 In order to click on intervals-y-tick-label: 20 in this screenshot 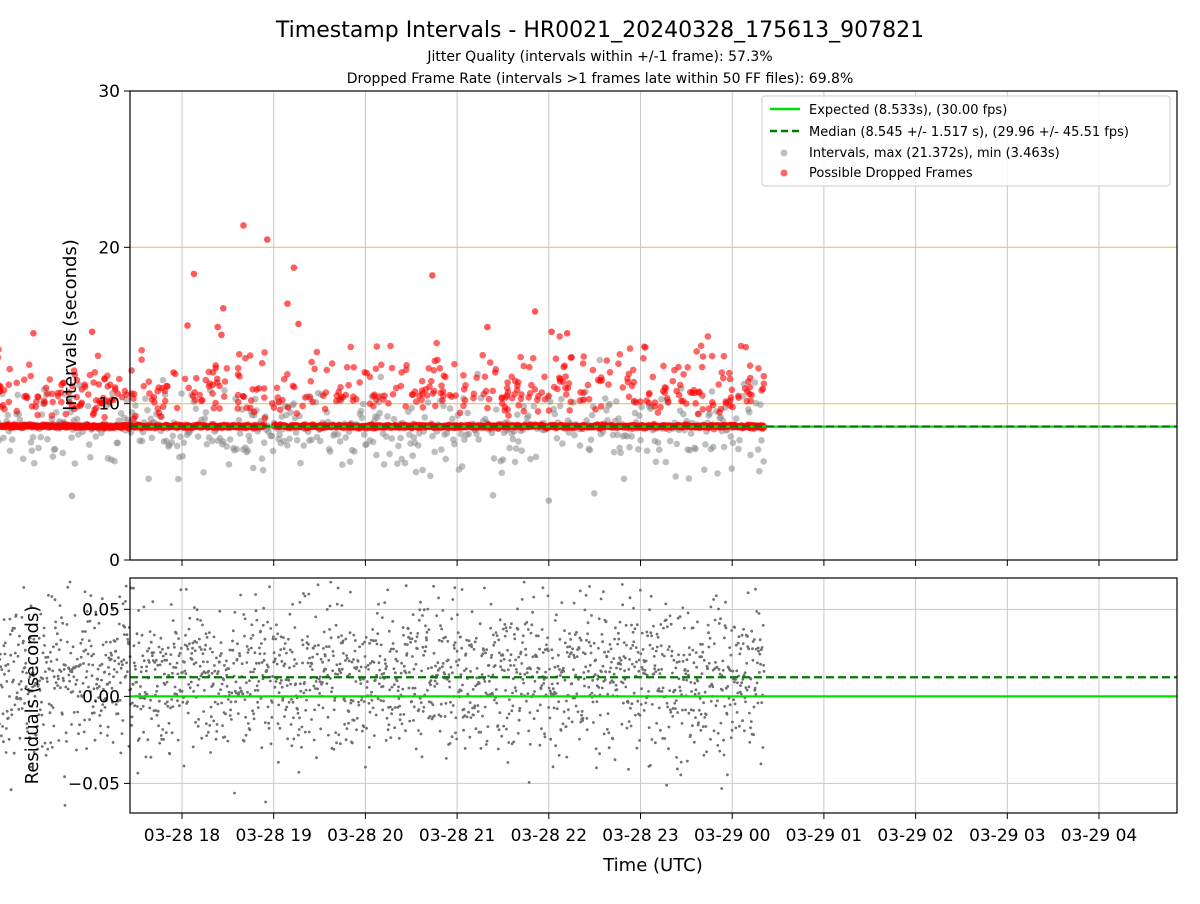, I will do `click(109, 248)`.